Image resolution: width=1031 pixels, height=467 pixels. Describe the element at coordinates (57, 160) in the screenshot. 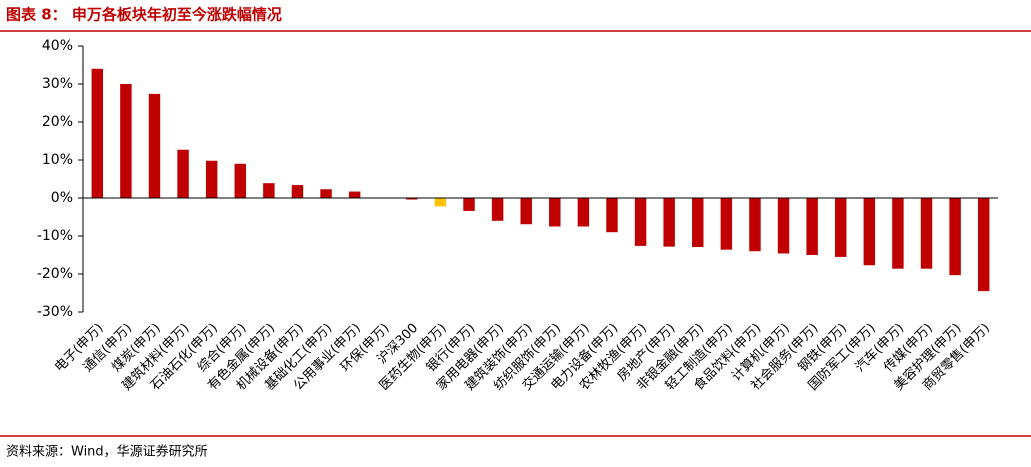

I see `y-tick-label: 10%` at that location.